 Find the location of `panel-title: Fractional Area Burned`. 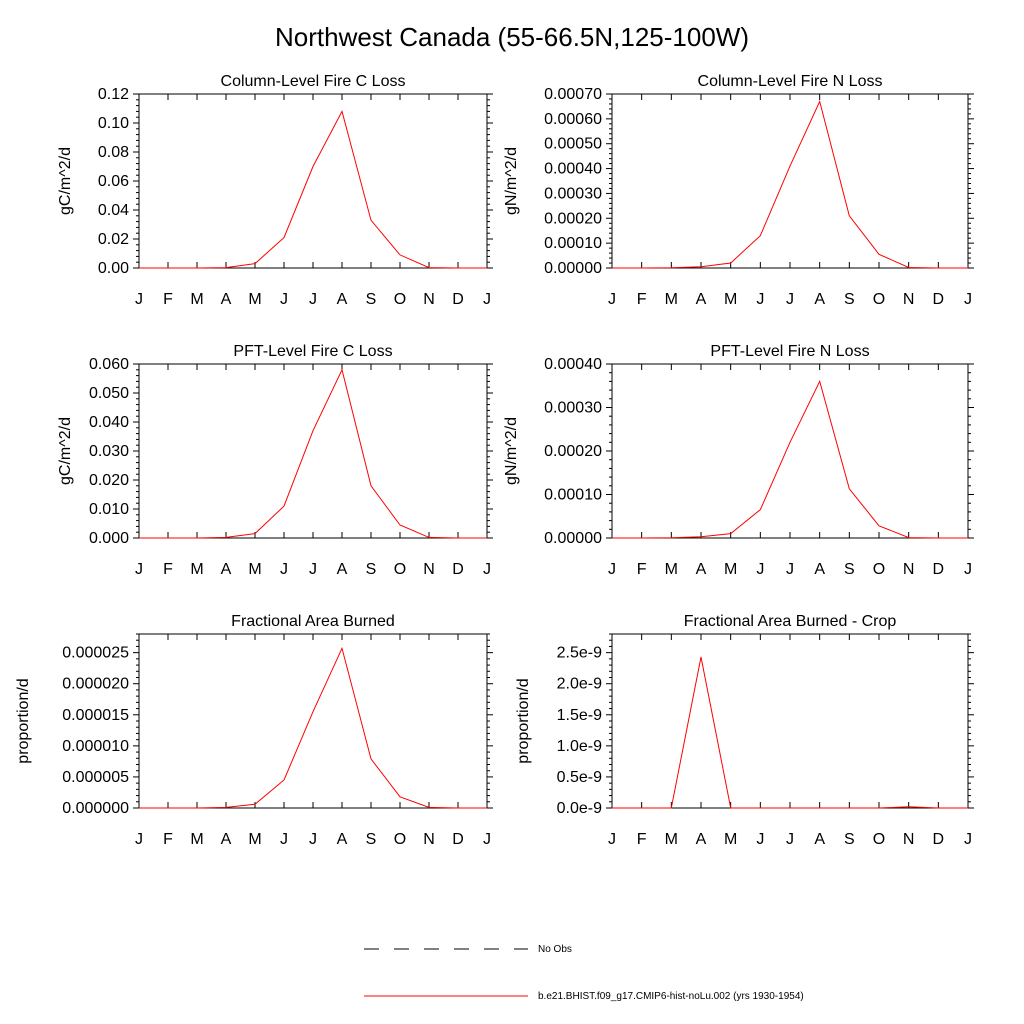

panel-title: Fractional Area Burned is located at coordinates (313, 621).